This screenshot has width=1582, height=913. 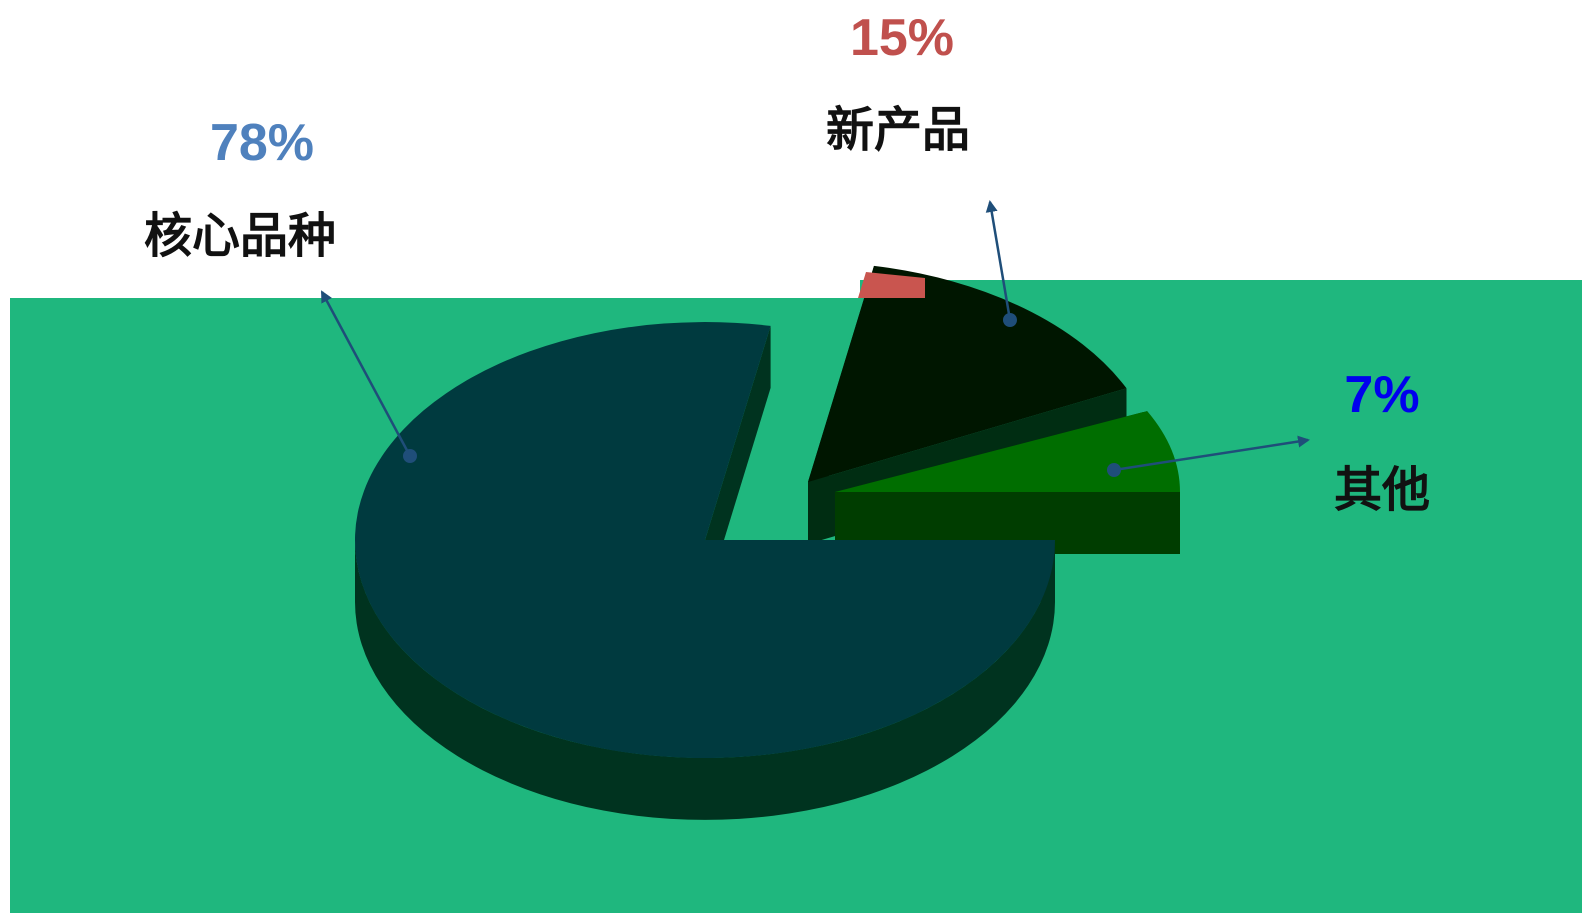 I want to click on slice-other, so click(x=1007, y=482).